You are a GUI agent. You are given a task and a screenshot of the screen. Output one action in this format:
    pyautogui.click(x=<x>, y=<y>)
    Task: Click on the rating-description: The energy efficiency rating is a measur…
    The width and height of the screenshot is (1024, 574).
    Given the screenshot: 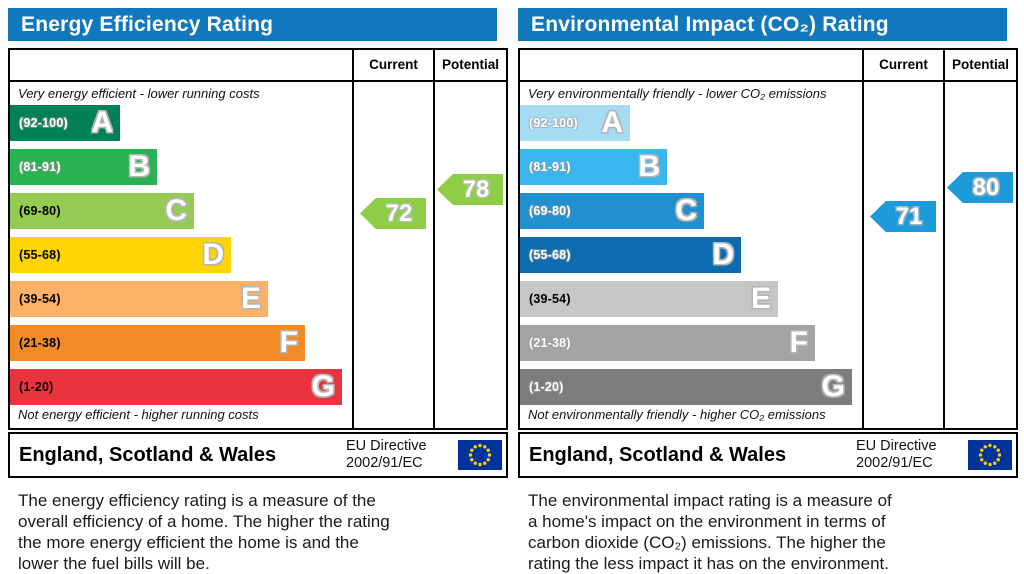 What is the action you would take?
    pyautogui.click(x=204, y=532)
    